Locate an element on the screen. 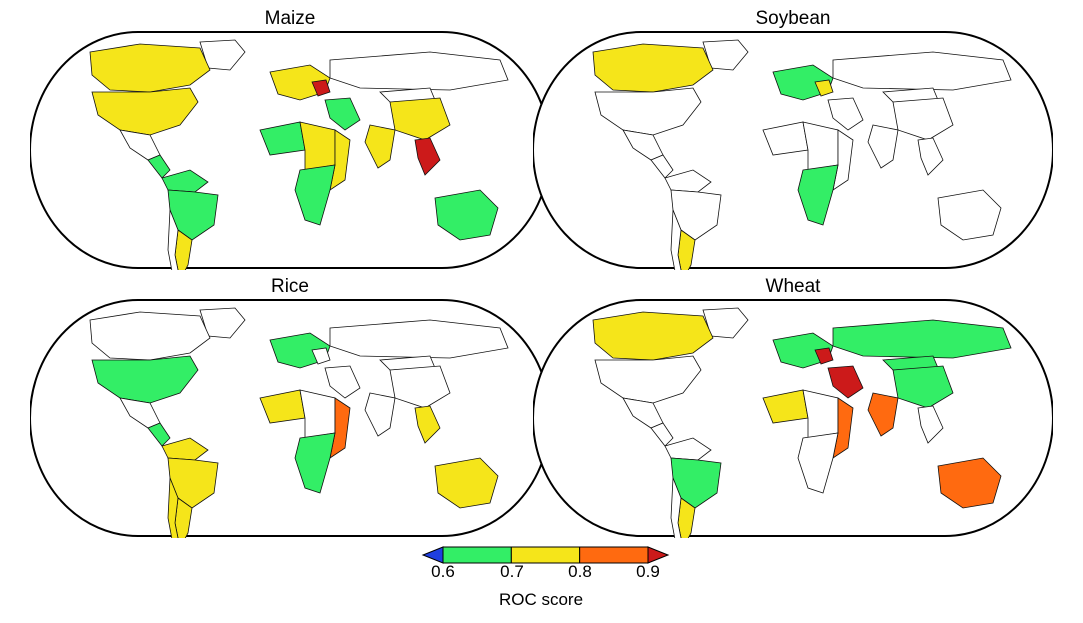  colorbar-extend-high is located at coordinates (658, 555).